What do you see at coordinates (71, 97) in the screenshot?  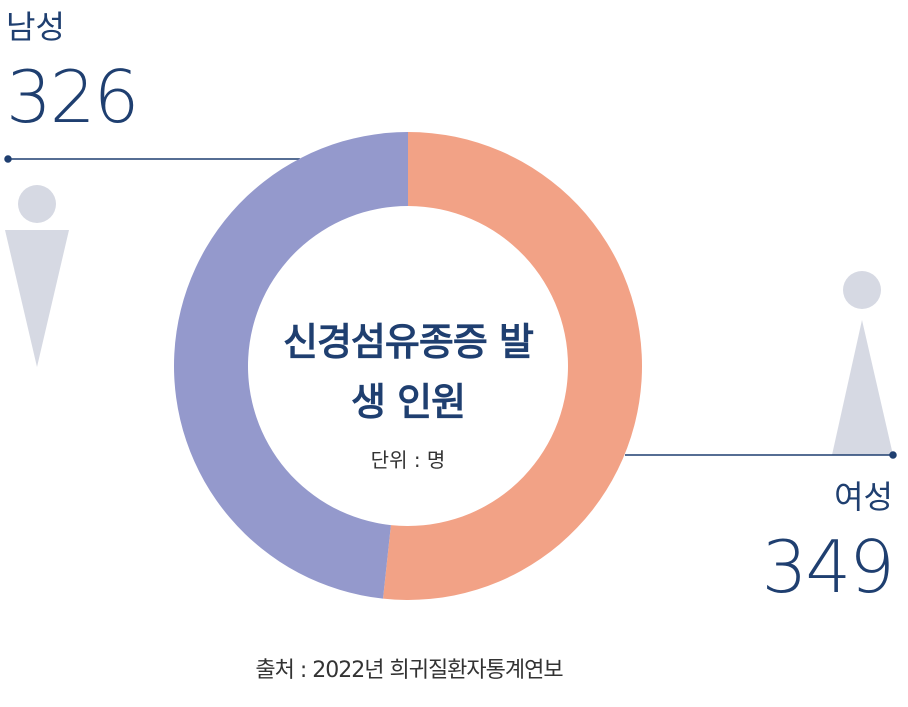 I see `value-label: 326` at bounding box center [71, 97].